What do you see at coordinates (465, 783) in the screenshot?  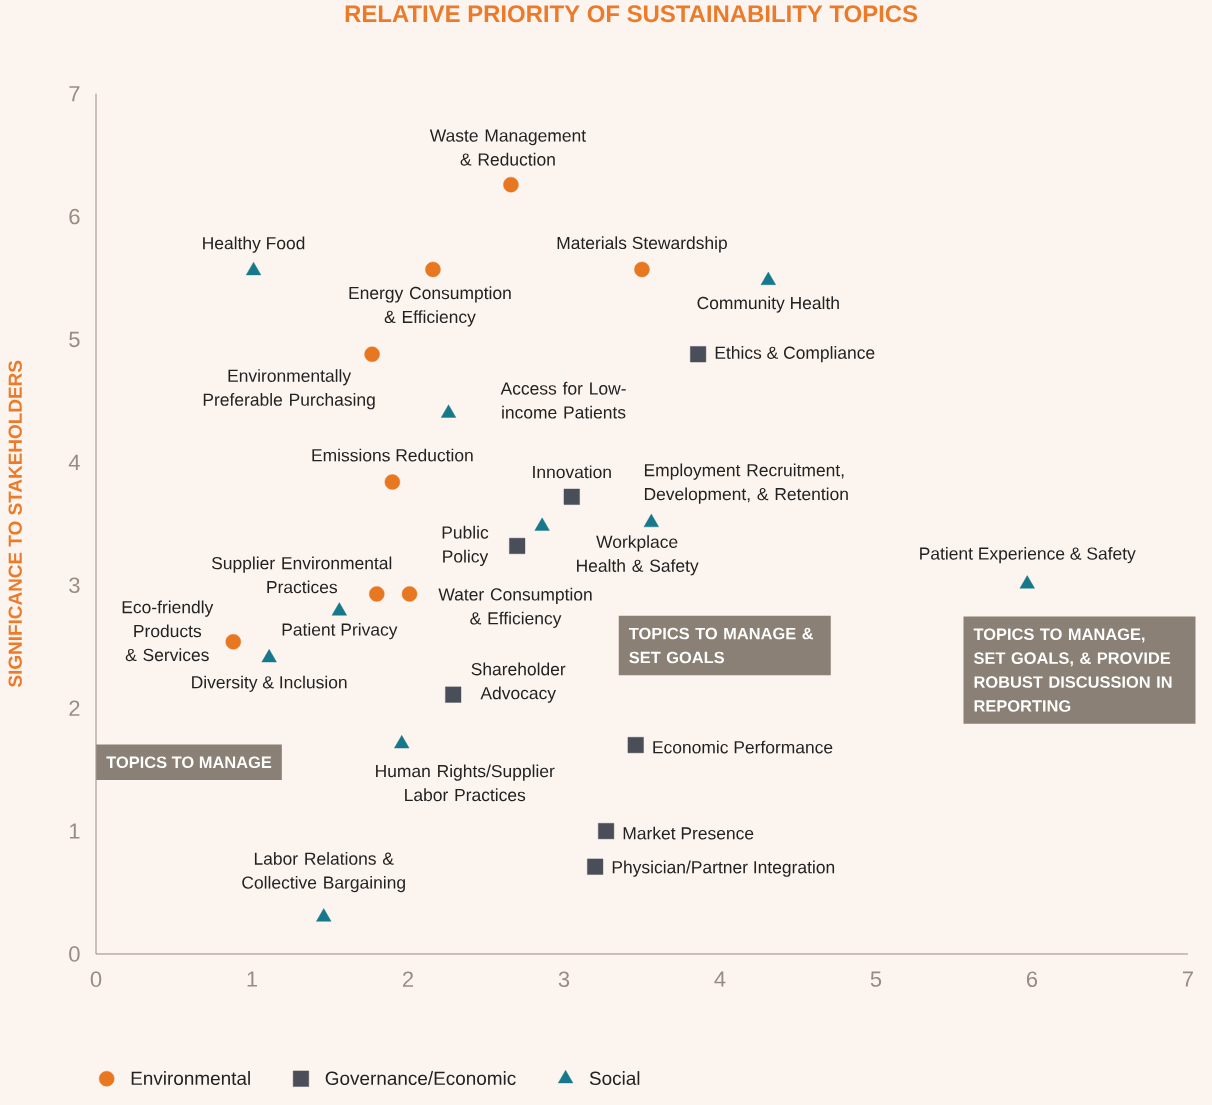 I see `annotation: Human Rights/Supplier Labor Practices` at bounding box center [465, 783].